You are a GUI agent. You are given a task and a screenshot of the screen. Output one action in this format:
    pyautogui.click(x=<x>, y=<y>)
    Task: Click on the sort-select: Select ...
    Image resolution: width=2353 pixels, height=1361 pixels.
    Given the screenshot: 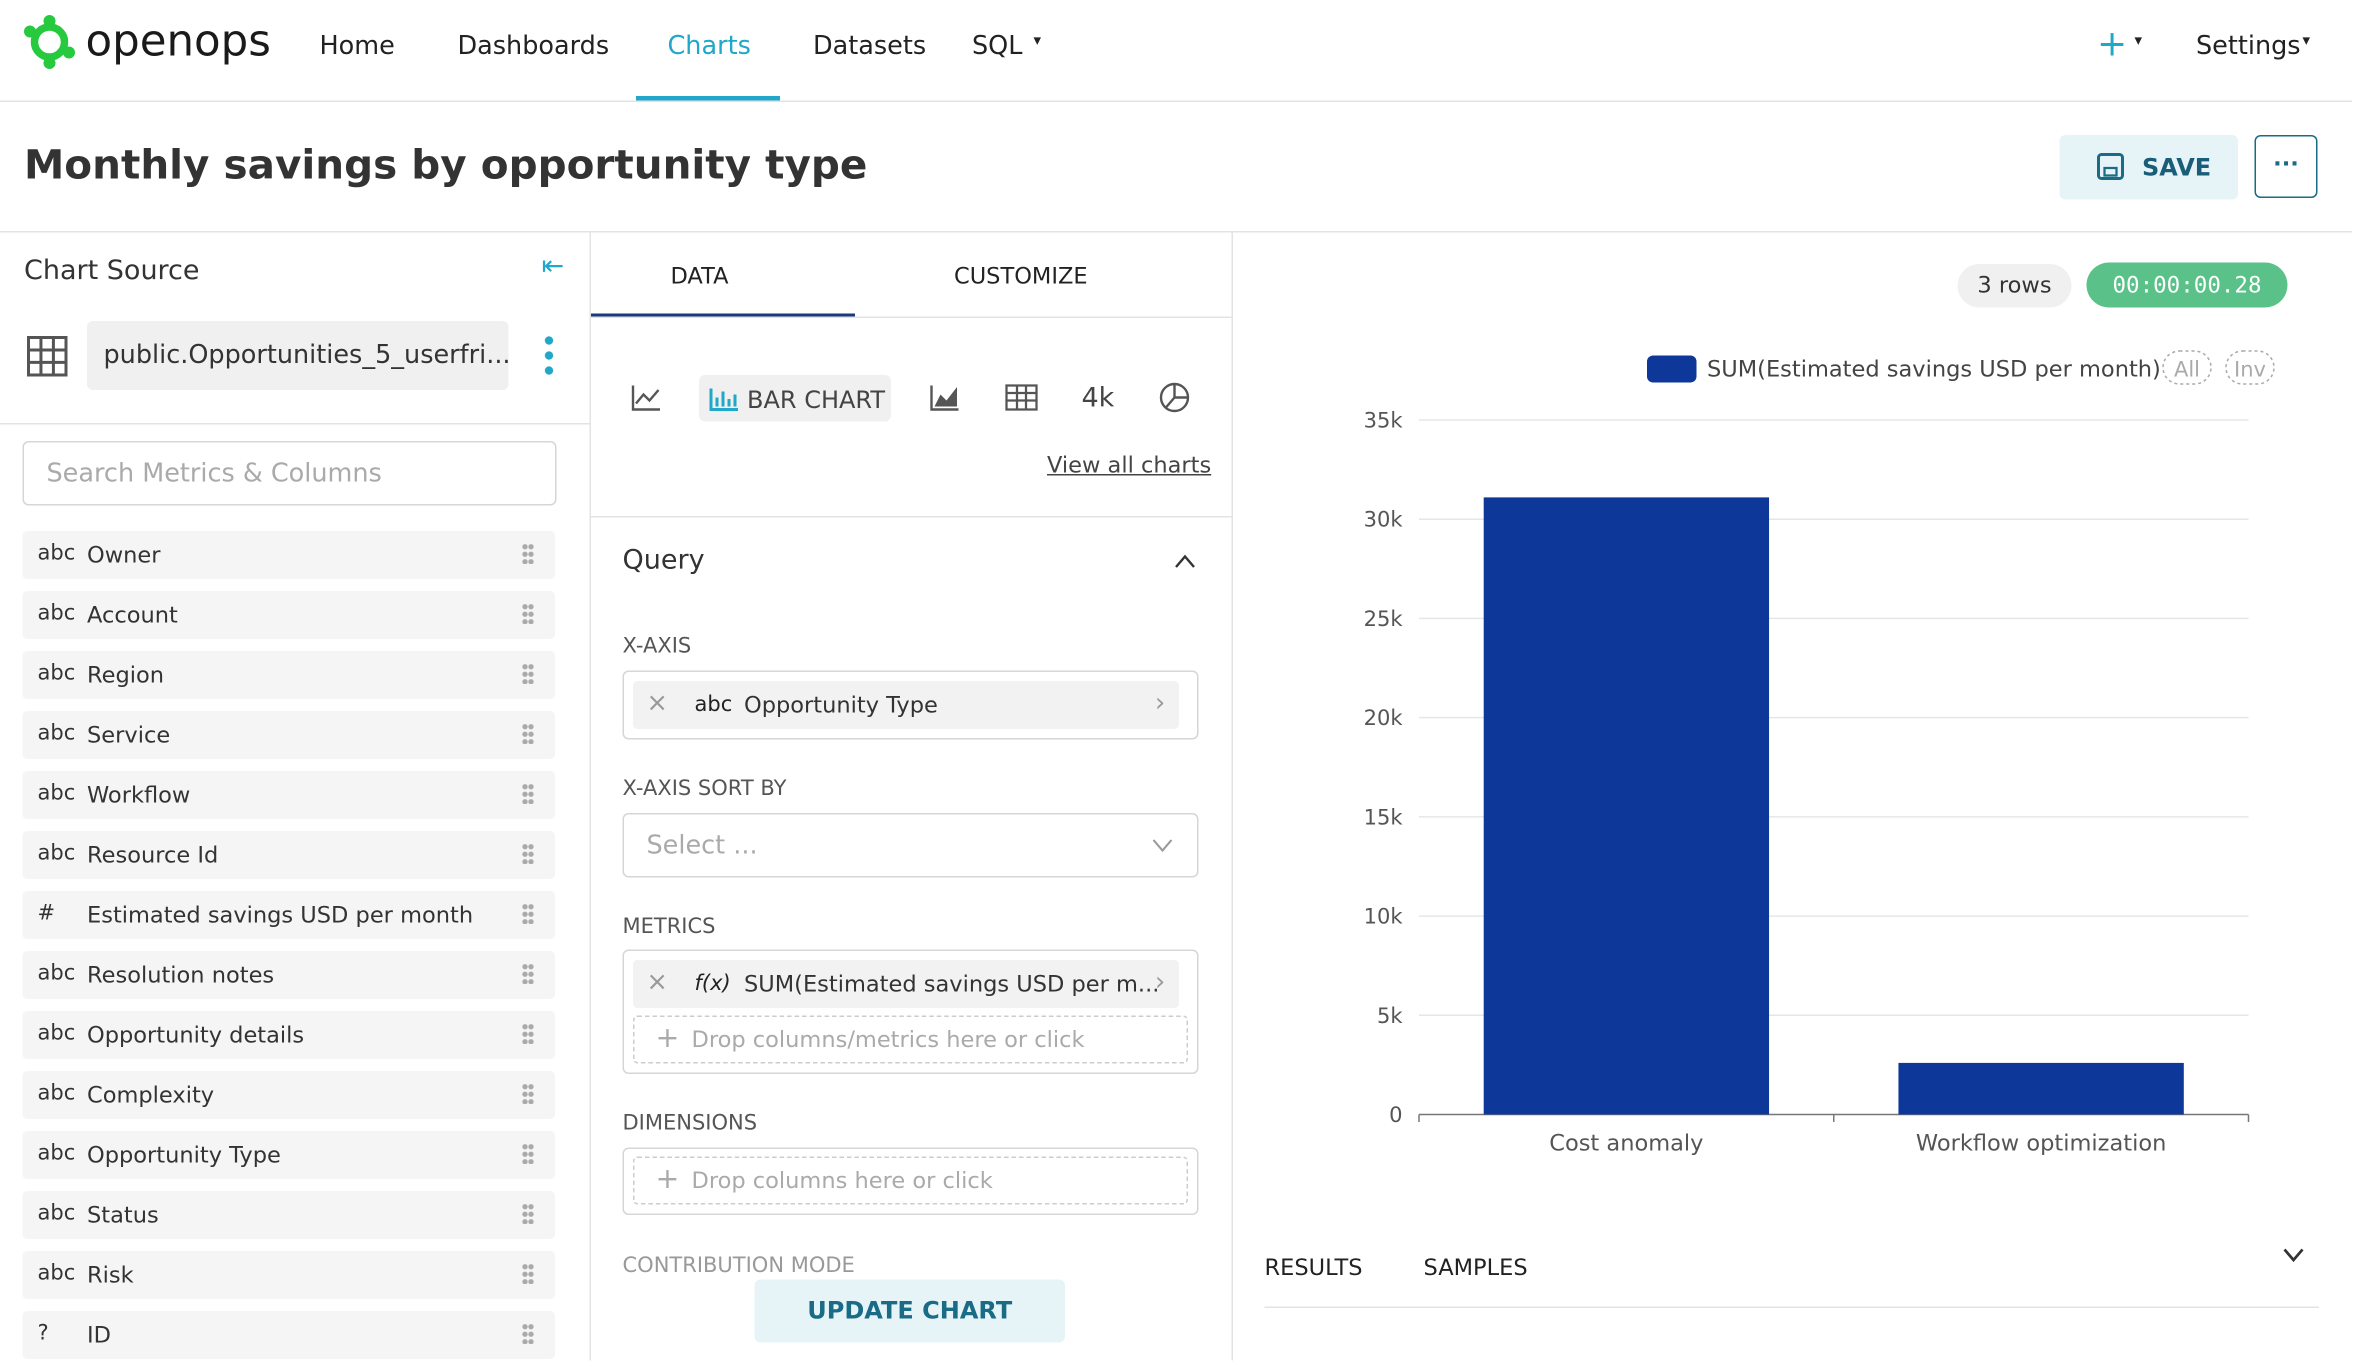 What is the action you would take?
    pyautogui.click(x=910, y=845)
    